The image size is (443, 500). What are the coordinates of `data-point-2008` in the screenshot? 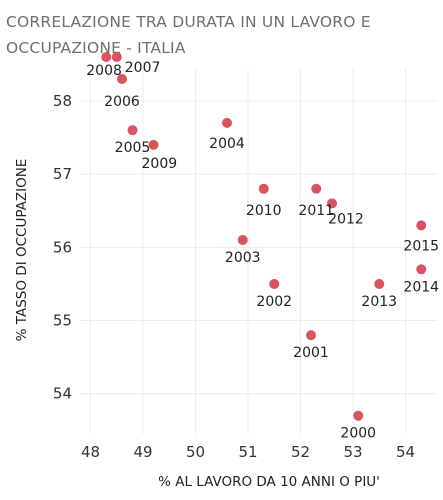 It's located at (106, 57).